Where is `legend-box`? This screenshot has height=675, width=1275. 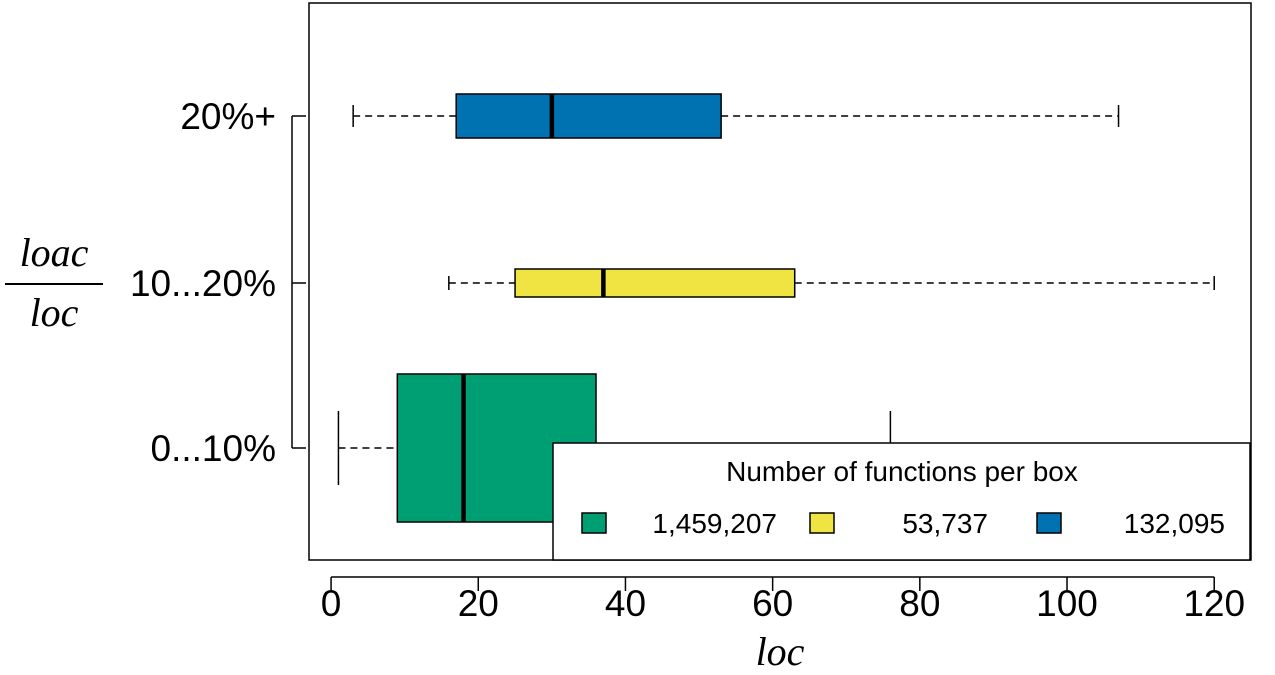 legend-box is located at coordinates (901, 501).